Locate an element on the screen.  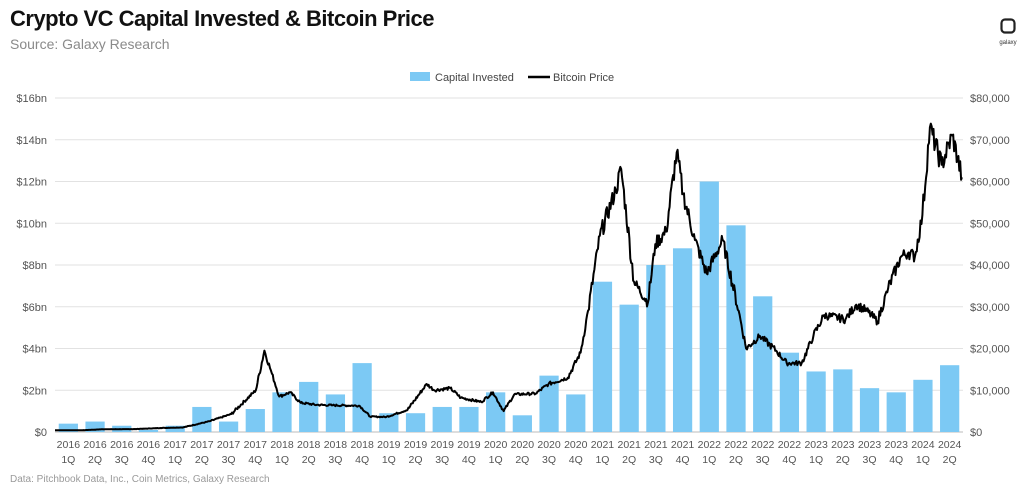
legend-label-capital: Capital Invested is located at coordinates (474, 78).